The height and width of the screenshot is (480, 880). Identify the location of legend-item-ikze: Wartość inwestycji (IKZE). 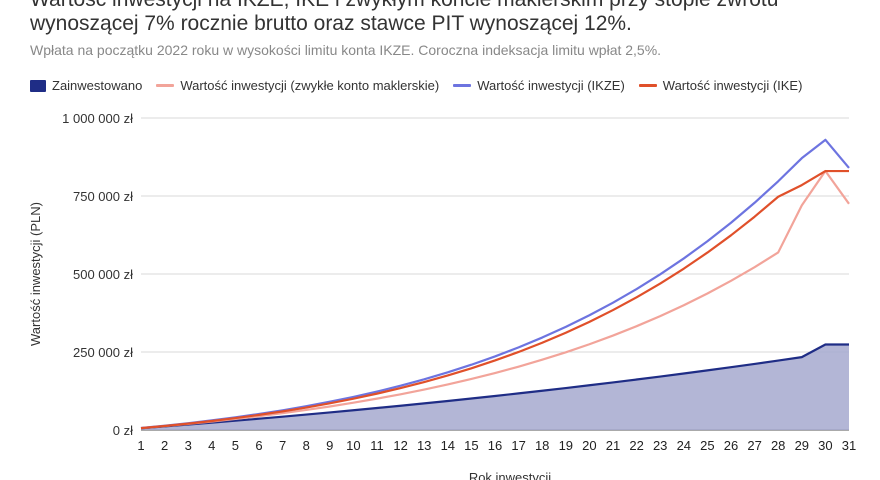
(539, 85).